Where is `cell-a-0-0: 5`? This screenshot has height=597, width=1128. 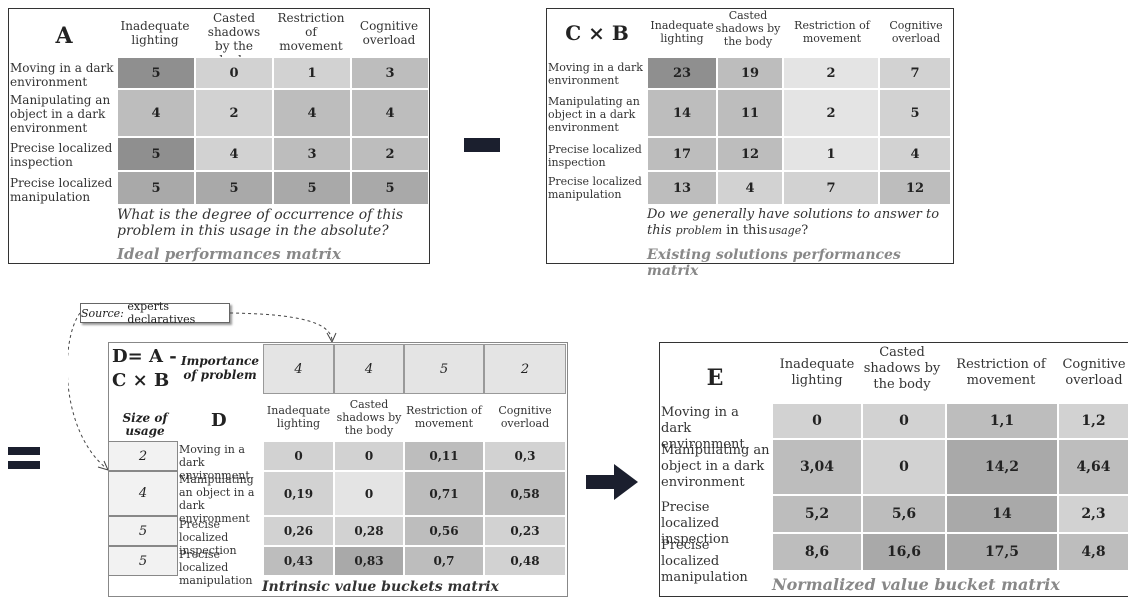 cell-a-0-0: 5 is located at coordinates (156, 73).